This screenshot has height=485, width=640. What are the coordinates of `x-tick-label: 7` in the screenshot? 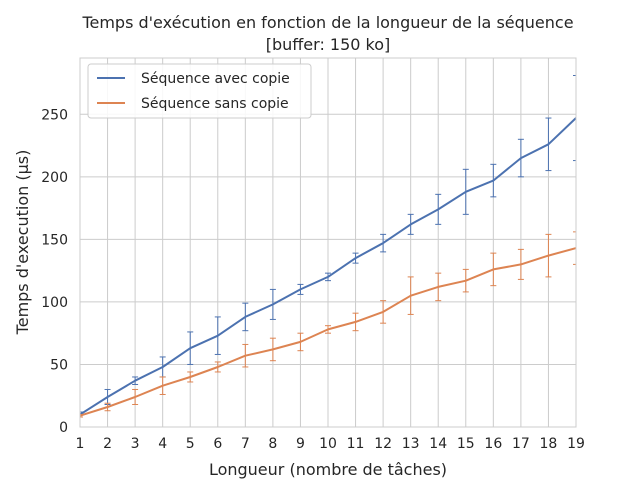 It's located at (245, 444).